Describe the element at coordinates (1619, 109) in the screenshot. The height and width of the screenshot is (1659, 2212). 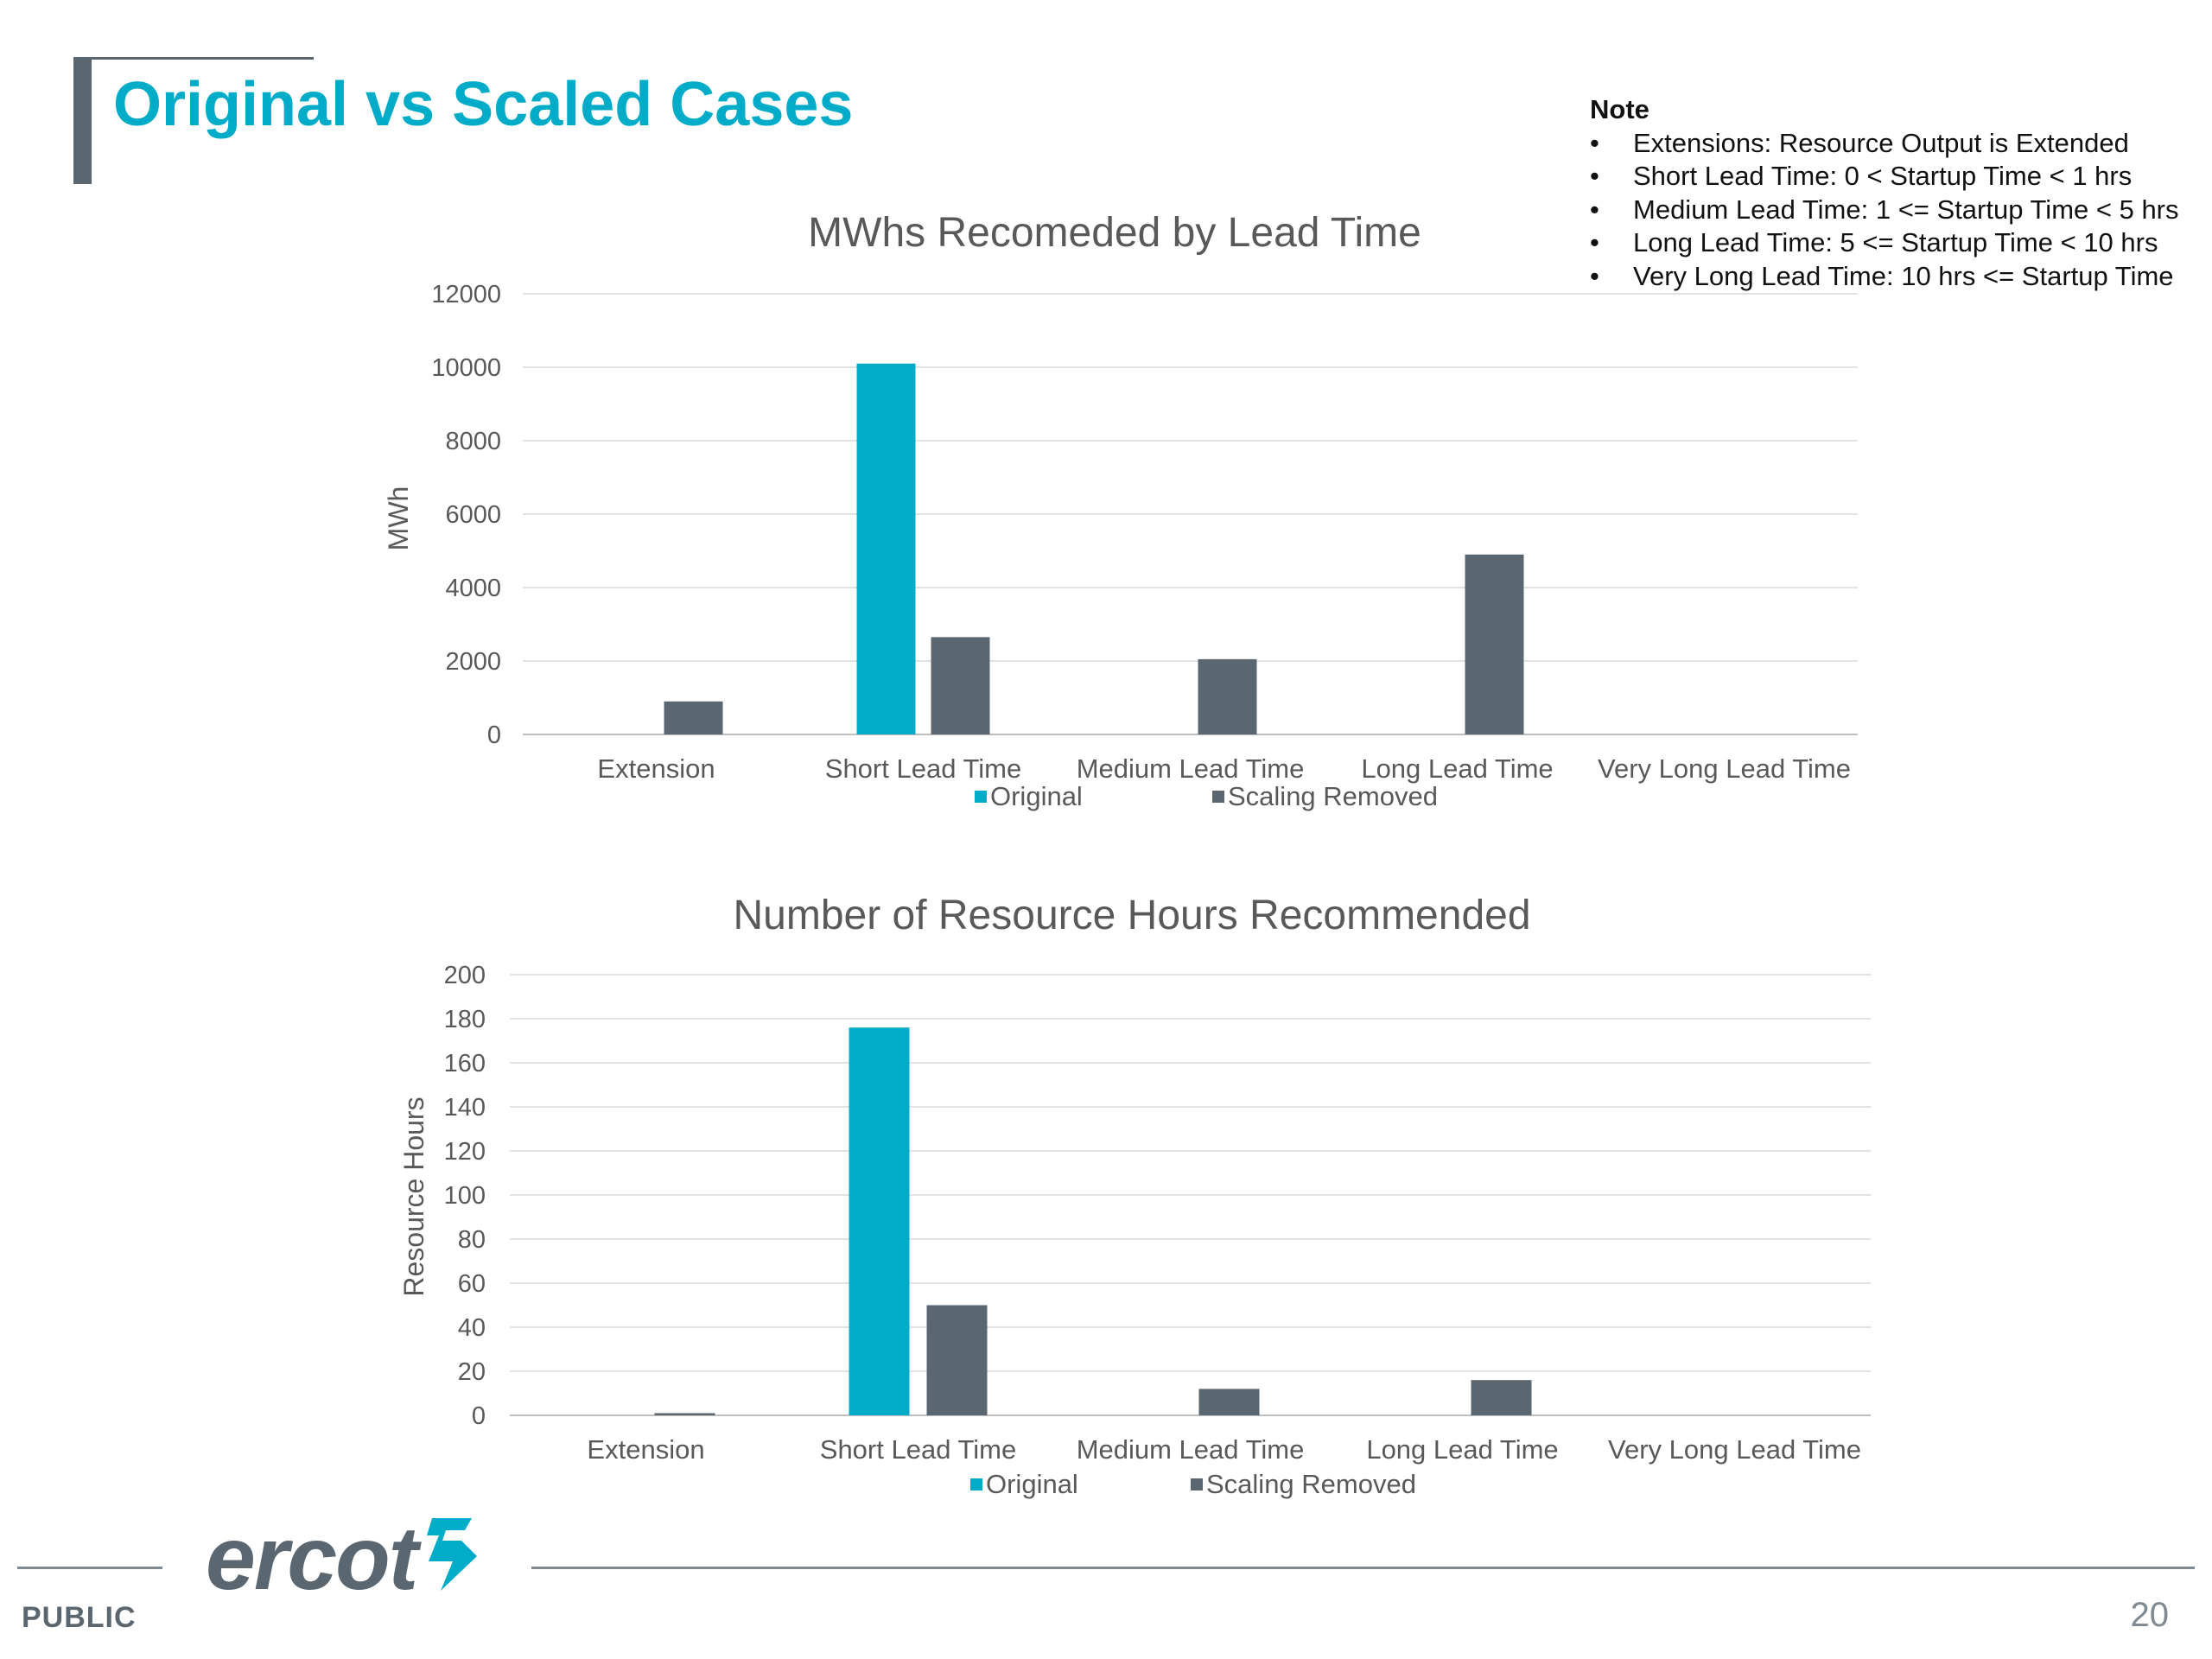
I see `note-heading: Note` at that location.